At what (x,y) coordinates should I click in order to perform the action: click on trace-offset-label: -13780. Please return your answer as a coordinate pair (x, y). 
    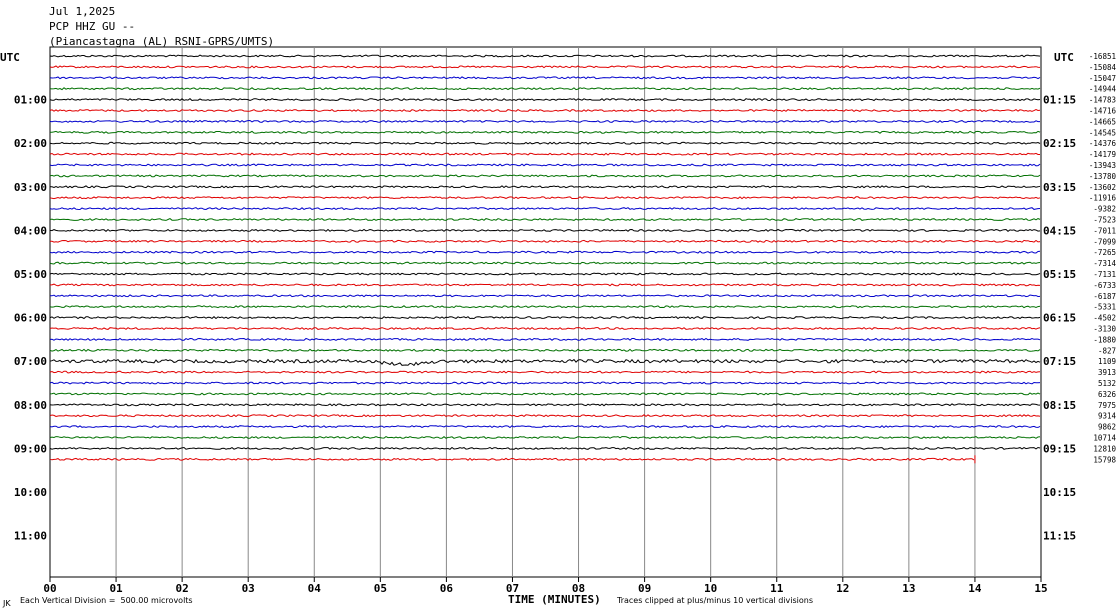
    Looking at the image, I should click on (1103, 176).